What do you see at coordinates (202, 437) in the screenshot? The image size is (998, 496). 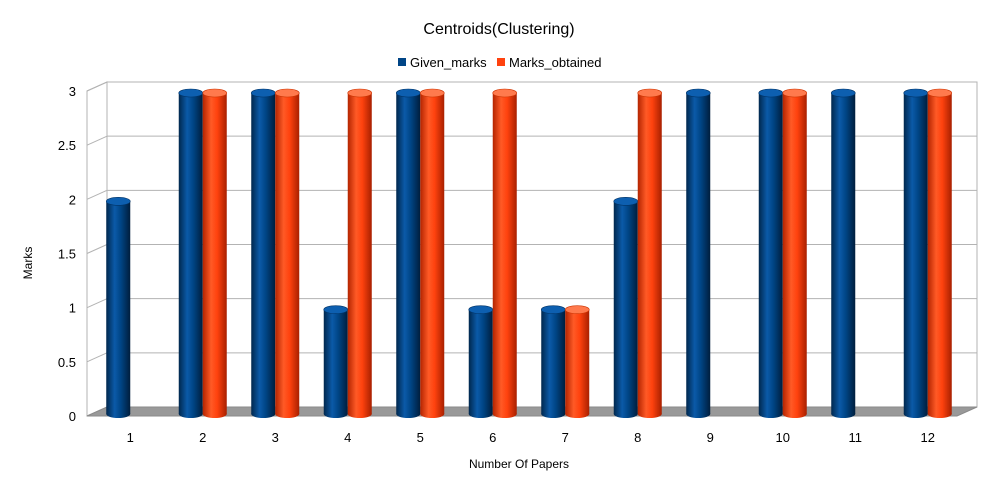 I see `x-tick-label: 2` at bounding box center [202, 437].